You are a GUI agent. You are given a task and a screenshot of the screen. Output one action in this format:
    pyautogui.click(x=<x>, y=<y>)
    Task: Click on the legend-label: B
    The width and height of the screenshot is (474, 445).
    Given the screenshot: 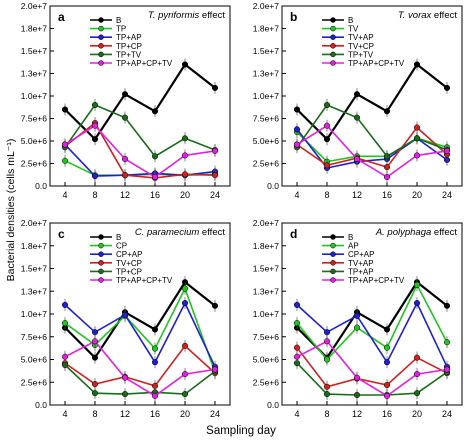 What is the action you would take?
    pyautogui.click(x=118, y=237)
    